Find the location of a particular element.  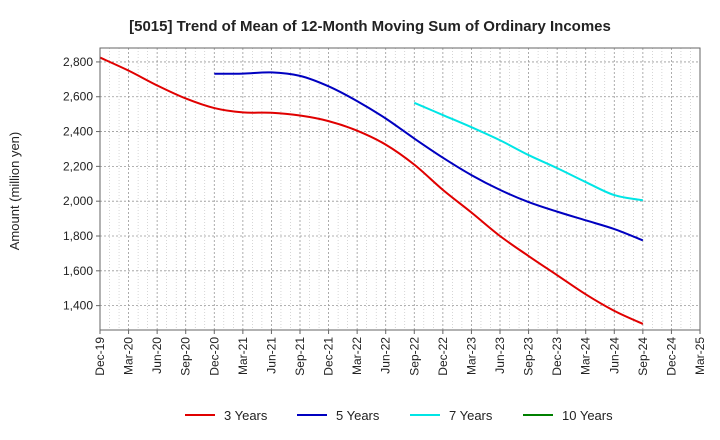

x-tick-label: Dec-21 is located at coordinates (329, 356).